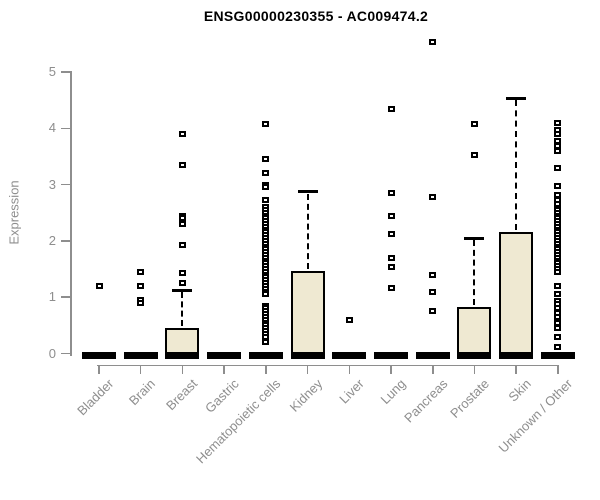 The image size is (600, 500). I want to click on x-category-label: Kidney, so click(306, 395).